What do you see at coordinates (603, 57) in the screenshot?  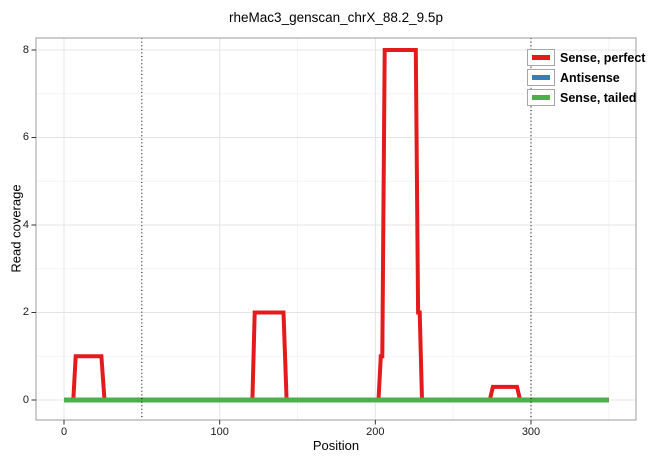 I see `legend-label: Sense, perfect` at bounding box center [603, 57].